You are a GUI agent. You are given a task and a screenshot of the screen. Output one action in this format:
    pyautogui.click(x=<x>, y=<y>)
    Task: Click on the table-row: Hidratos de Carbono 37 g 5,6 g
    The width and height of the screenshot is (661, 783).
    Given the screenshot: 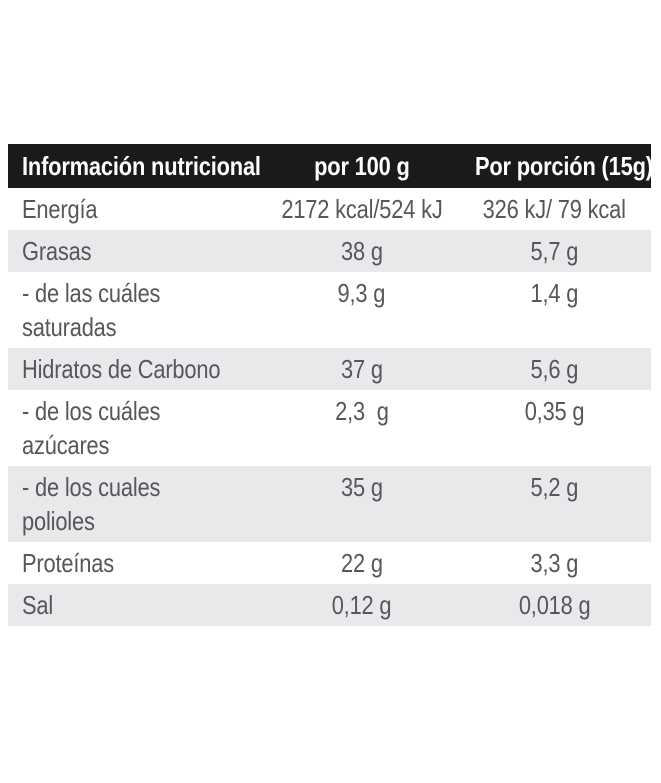 What is the action you would take?
    pyautogui.click(x=329, y=369)
    